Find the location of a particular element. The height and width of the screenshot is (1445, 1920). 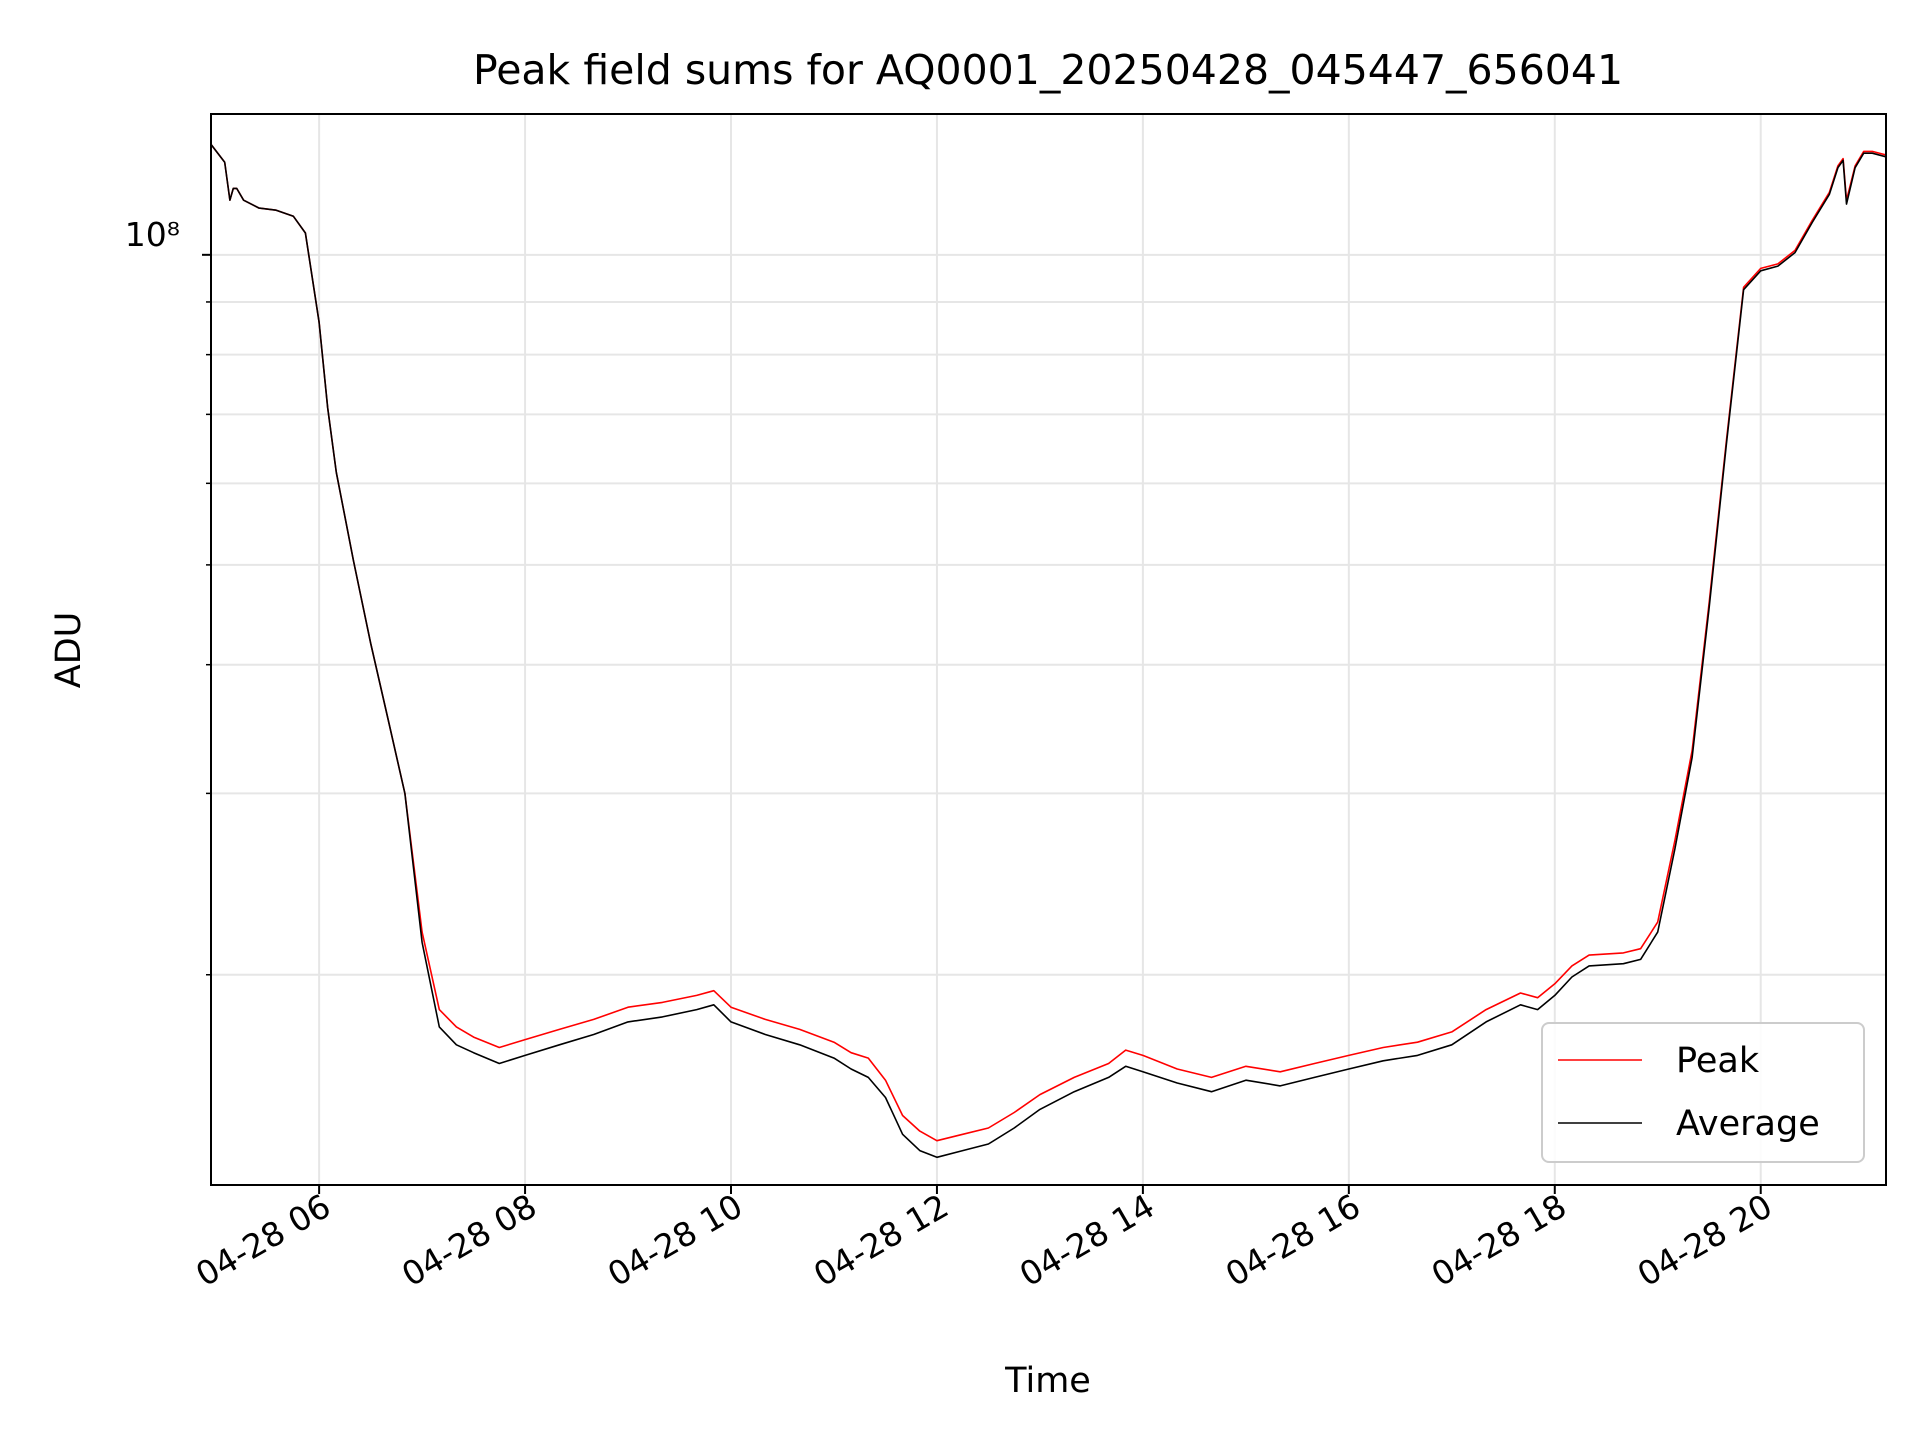

legend-box is located at coordinates (1703, 1092).